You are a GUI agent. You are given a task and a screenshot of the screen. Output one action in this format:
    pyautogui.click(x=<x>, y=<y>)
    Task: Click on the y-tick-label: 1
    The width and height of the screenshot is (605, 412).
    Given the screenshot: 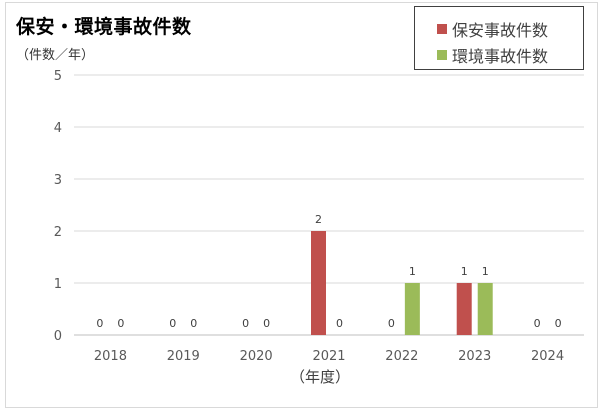 What is the action you would take?
    pyautogui.click(x=58, y=284)
    